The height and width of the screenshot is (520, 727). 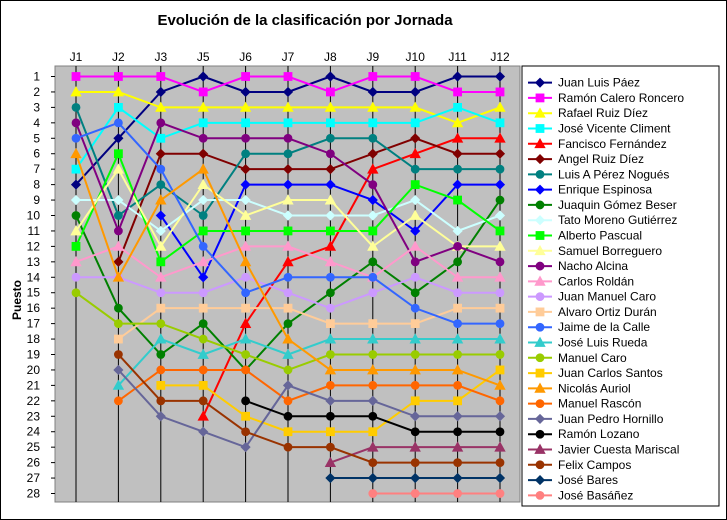 I want to click on legend-item: Rafael Ruiz Díez, so click(x=588, y=113).